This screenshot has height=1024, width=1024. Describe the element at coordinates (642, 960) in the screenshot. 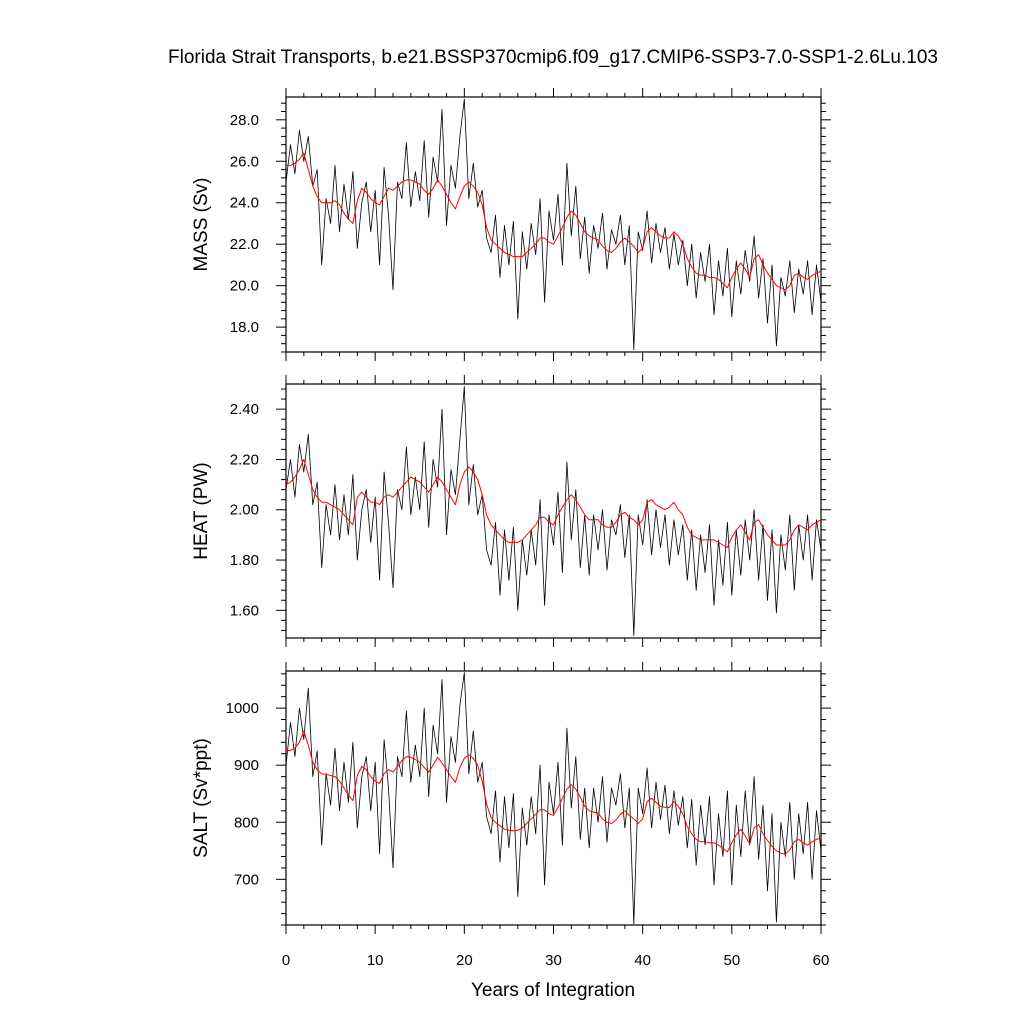

I see `x-tick-label: 40` at that location.